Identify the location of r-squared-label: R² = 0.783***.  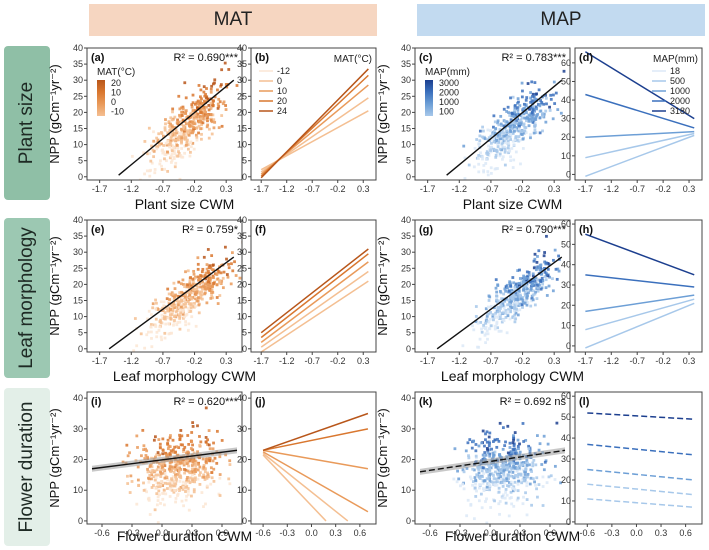
(533, 58).